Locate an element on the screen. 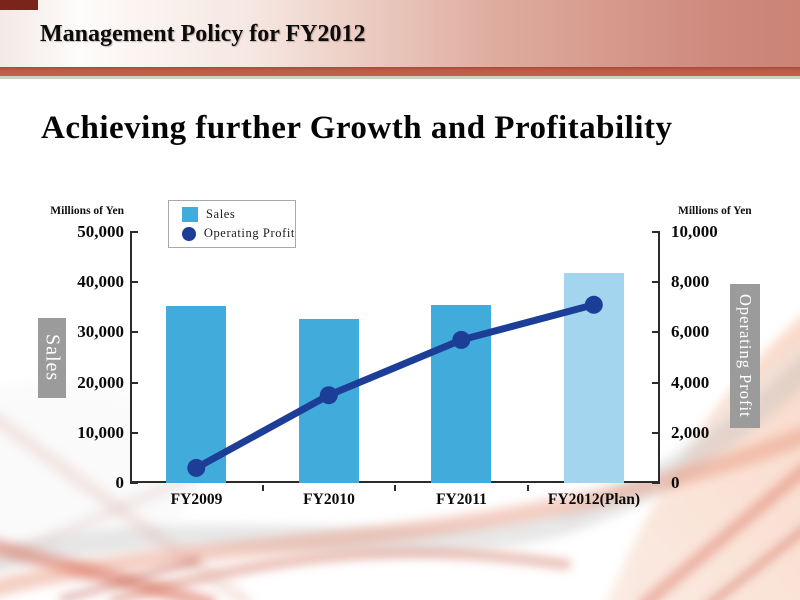  chart-legend: Sales Operating Profit is located at coordinates (232, 224).